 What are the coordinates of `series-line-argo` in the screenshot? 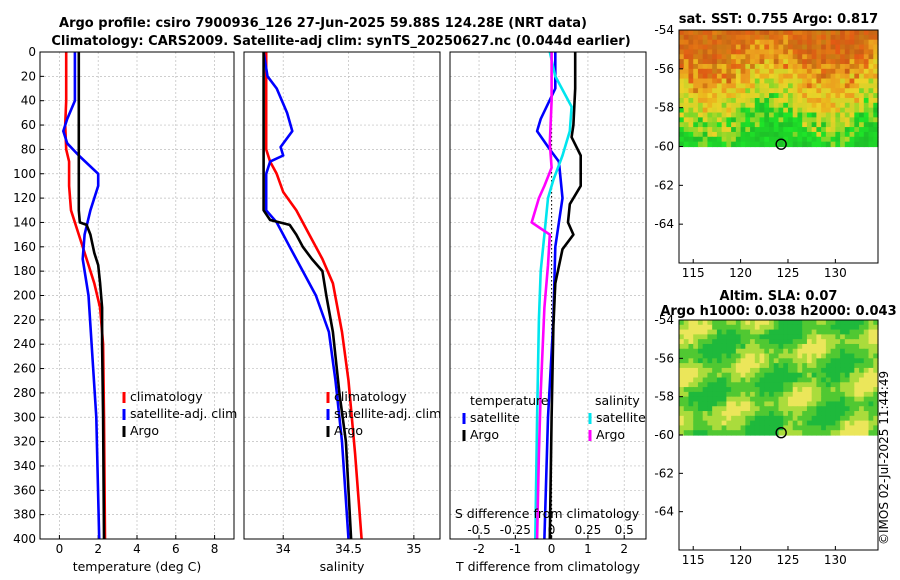 It's located at (307, 296).